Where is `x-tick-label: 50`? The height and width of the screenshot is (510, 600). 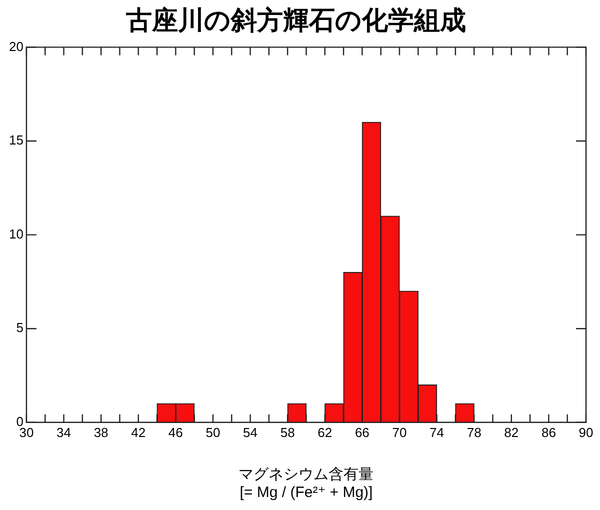 x-tick-label: 50 is located at coordinates (213, 432).